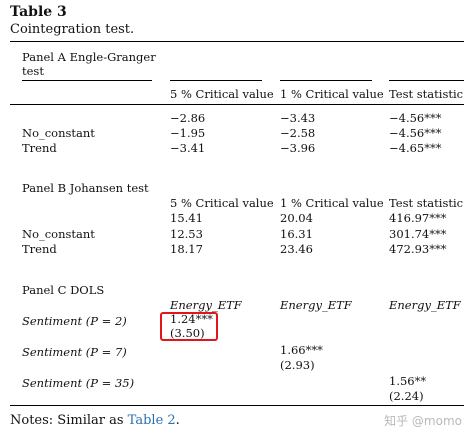 The width and height of the screenshot is (474, 438). What do you see at coordinates (188, 148) in the screenshot?
I see `cell-5pct: −3.41` at bounding box center [188, 148].